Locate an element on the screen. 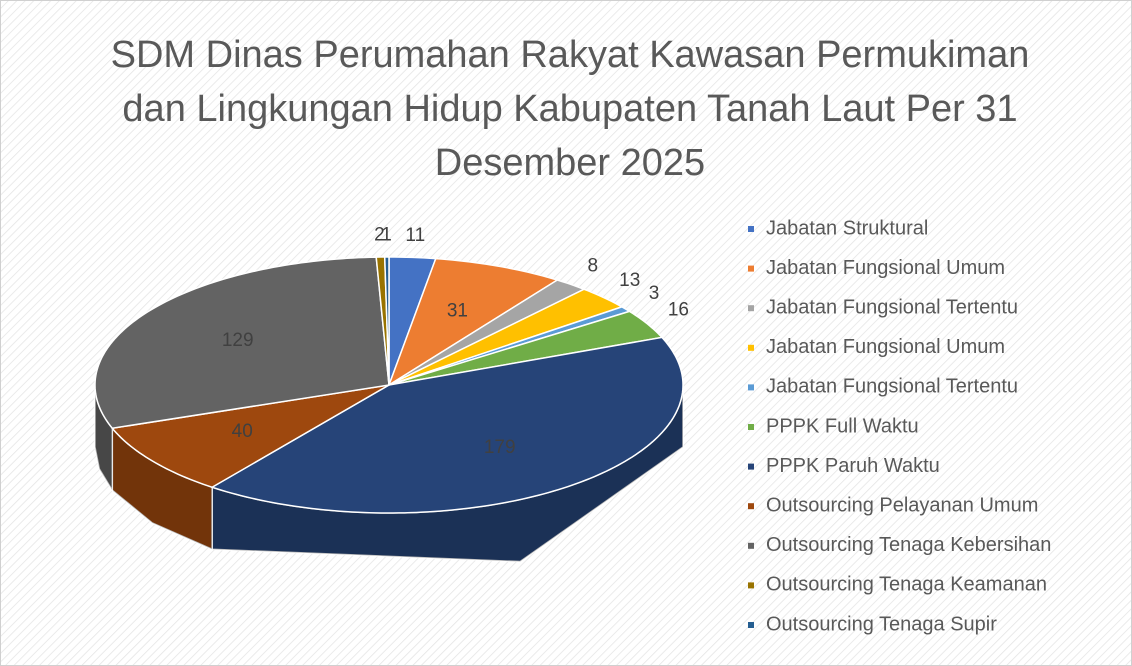 The image size is (1132, 666). data-label: 16 is located at coordinates (678, 310).